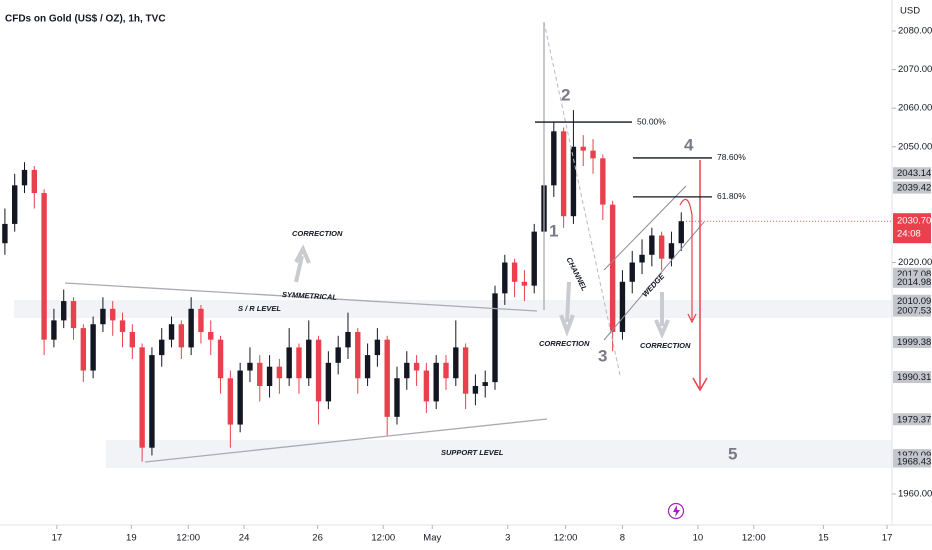  I want to click on y-tick-label: 2080.00, so click(915, 31).